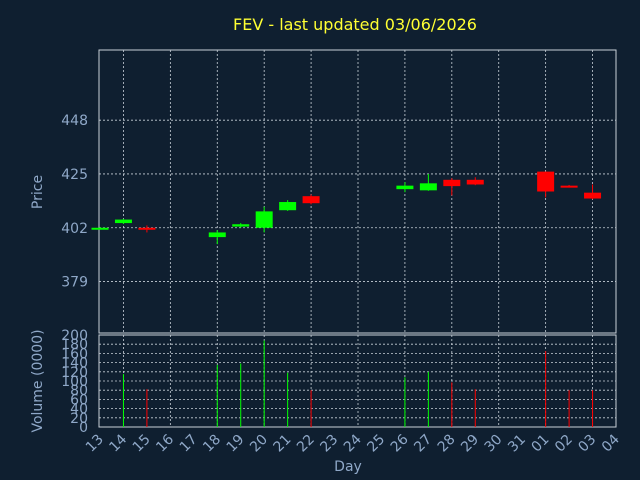 This screenshot has height=480, width=640. Describe the element at coordinates (74, 345) in the screenshot. I see `volume-tick-label: 180` at that location.